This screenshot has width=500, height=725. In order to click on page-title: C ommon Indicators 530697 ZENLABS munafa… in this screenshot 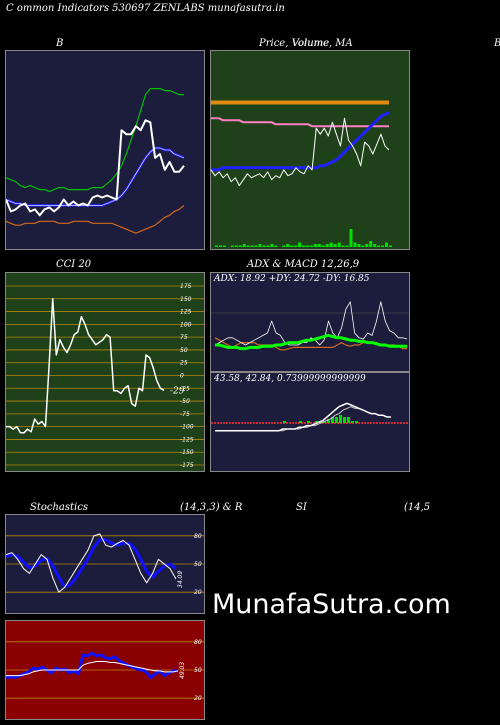, I will do `click(145, 8)`.